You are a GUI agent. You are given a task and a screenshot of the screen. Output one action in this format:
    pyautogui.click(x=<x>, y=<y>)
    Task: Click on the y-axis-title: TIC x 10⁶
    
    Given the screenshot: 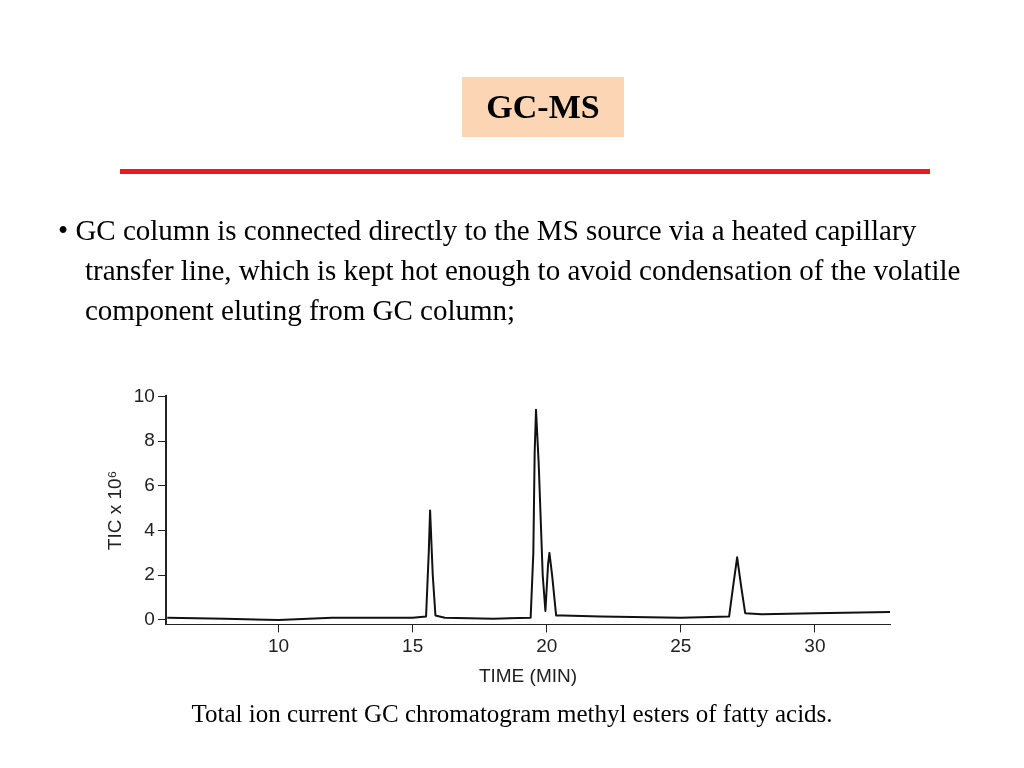 What is the action you would take?
    pyautogui.click(x=114, y=510)
    